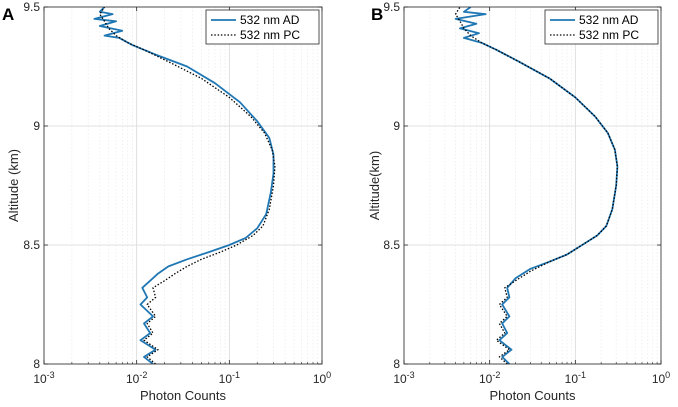  I want to click on panel-letter: A, so click(8, 14).